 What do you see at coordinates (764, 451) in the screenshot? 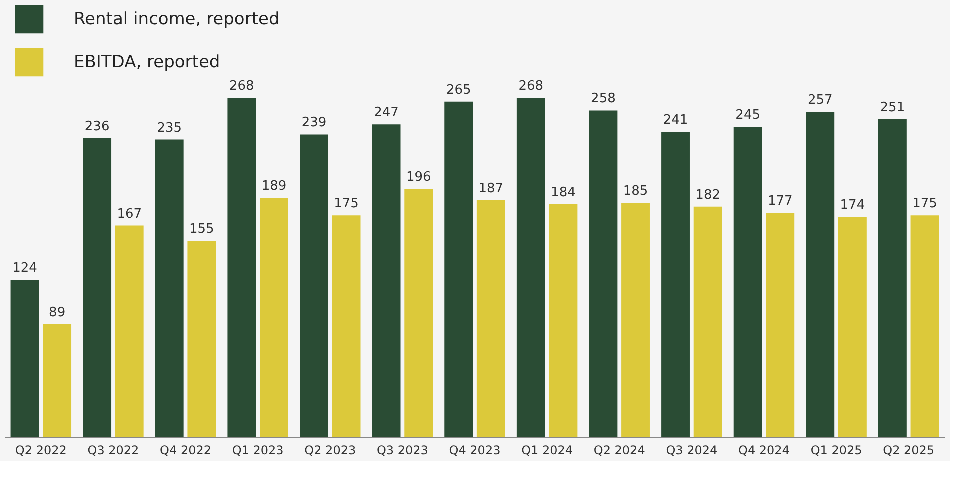
I see `x-tick-label: Q4 2024` at bounding box center [764, 451].